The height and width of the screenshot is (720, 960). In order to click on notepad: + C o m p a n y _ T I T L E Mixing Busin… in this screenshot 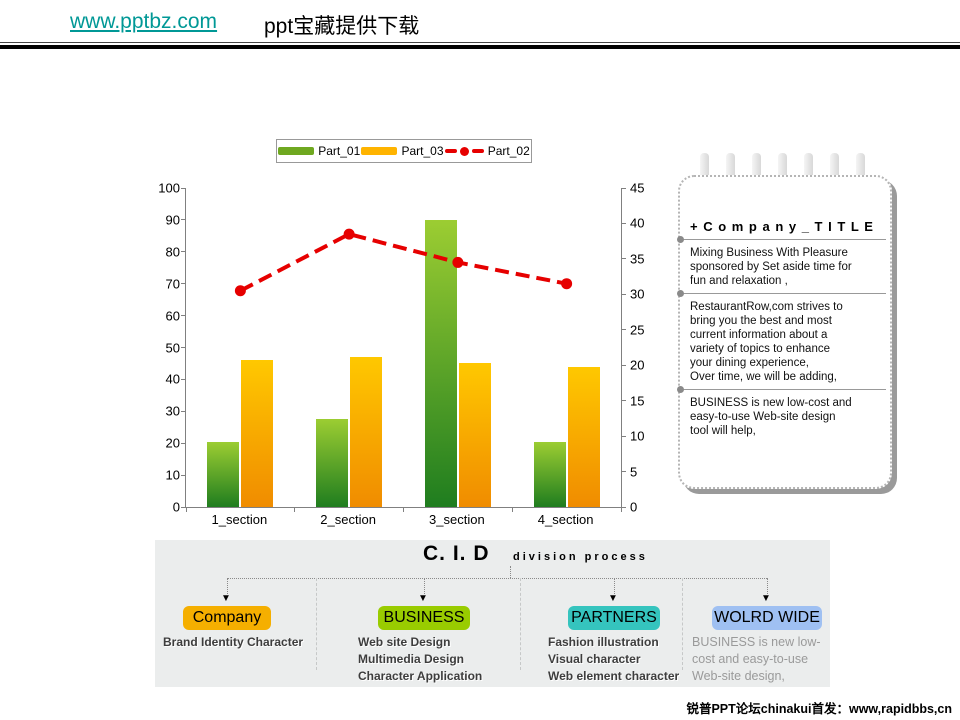, I will do `click(784, 332)`.